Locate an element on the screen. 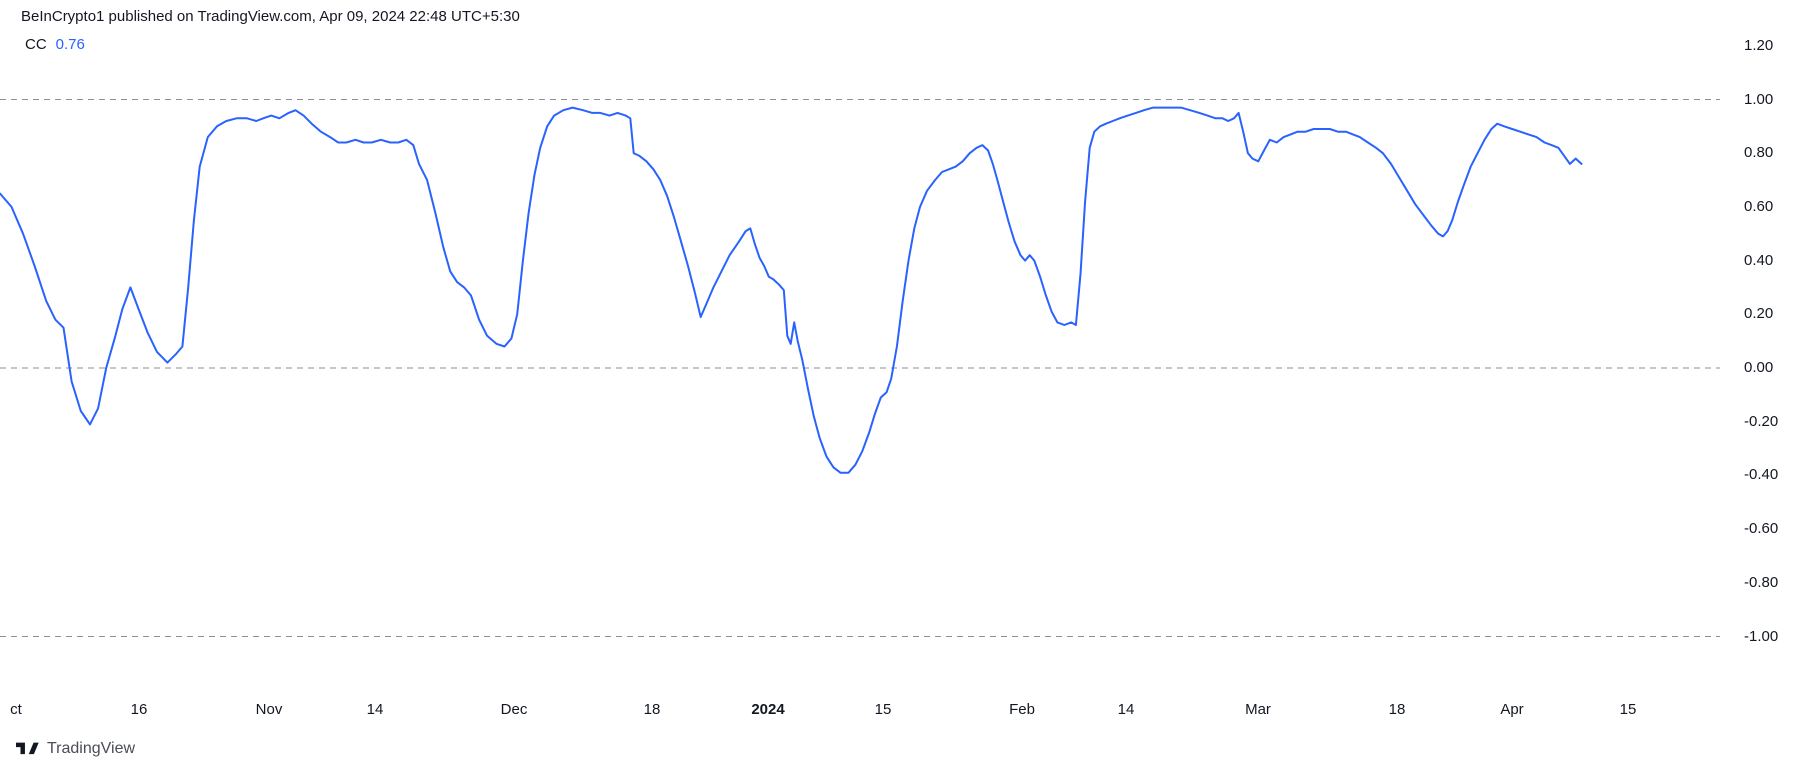 Image resolution: width=1805 pixels, height=771 pixels. time-axis-label: Dec is located at coordinates (514, 709).